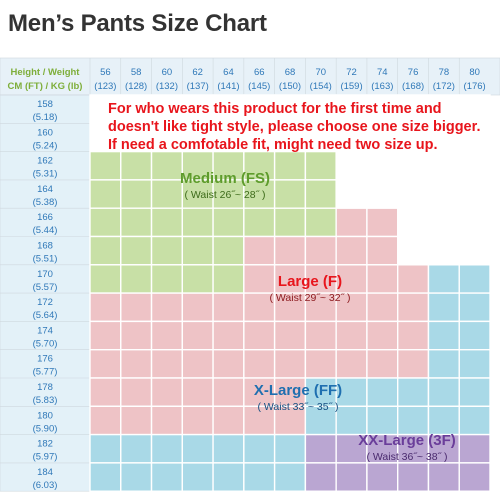 This screenshot has width=500, height=500. Describe the element at coordinates (413, 86) in the screenshot. I see `weight-lb-label: (168)` at that location.